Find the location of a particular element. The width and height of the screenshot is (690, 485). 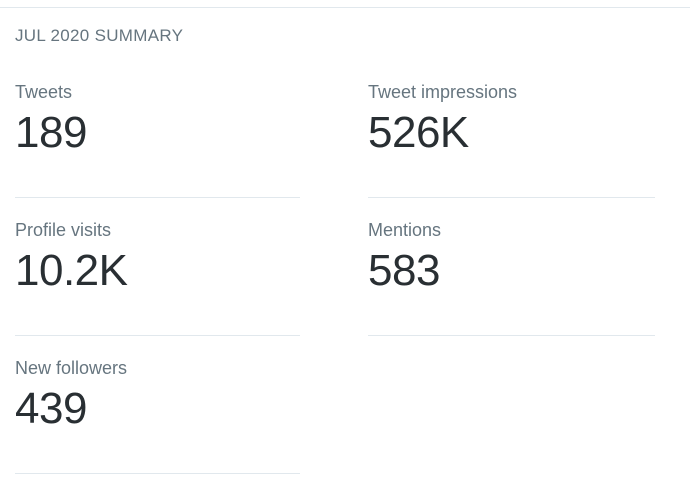

metric-mentions: Mentions 583 is located at coordinates (511, 267).